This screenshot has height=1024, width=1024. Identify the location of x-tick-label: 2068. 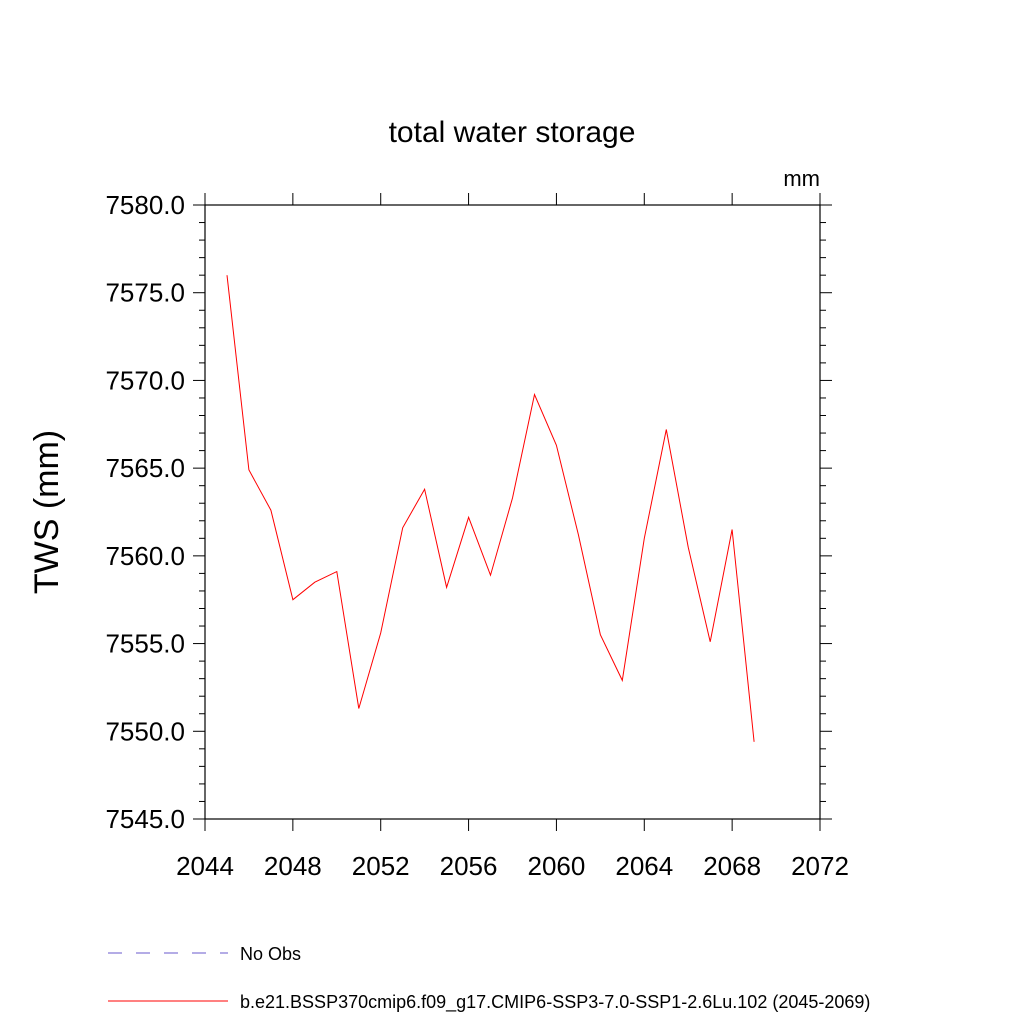
(732, 866).